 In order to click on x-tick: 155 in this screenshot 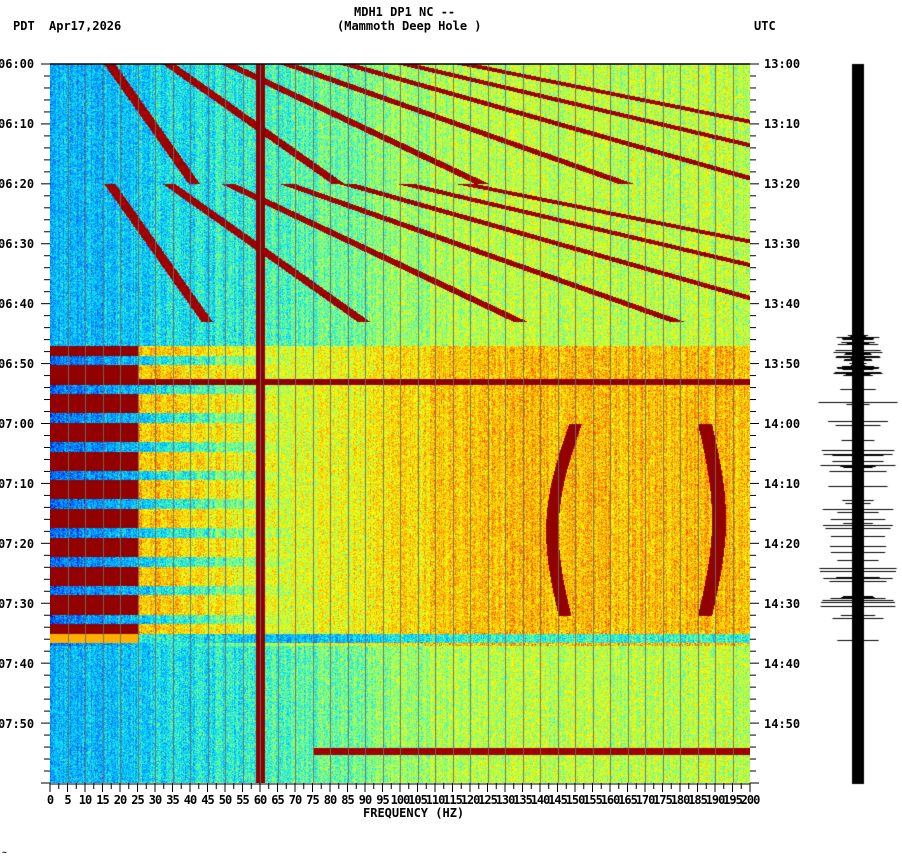, I will do `click(593, 800)`.